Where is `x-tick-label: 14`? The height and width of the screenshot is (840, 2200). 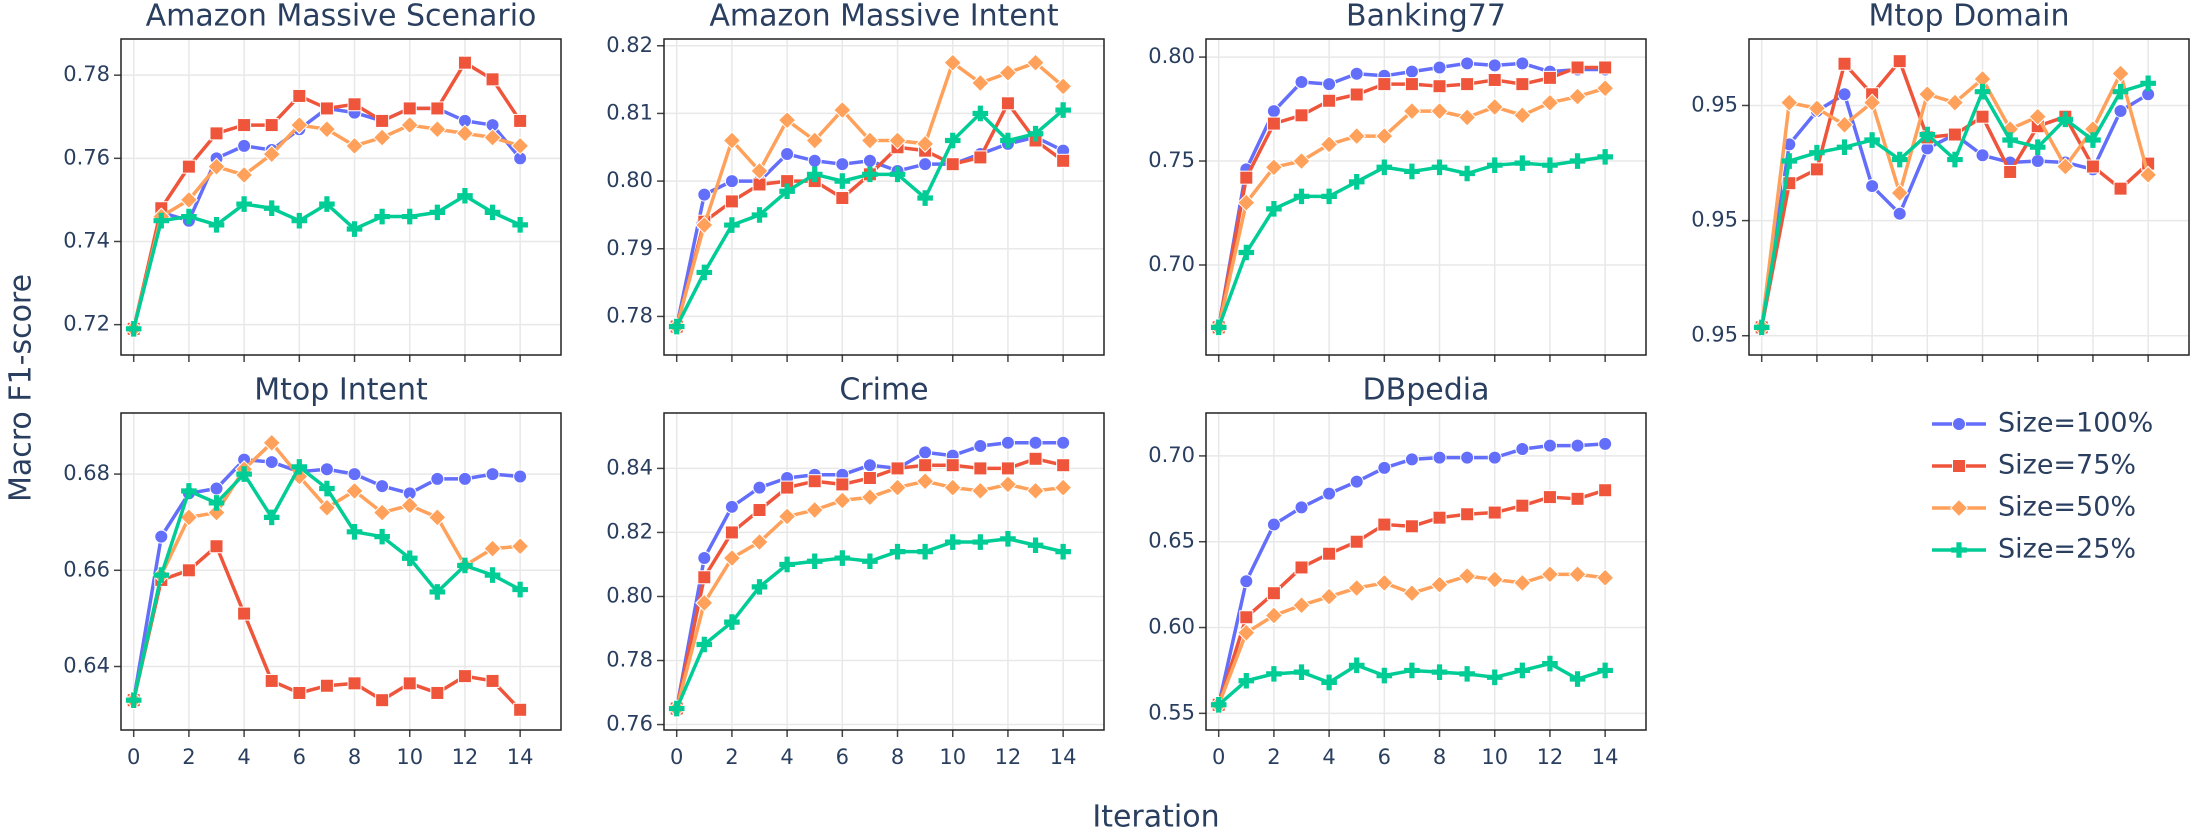
x-tick-label: 14 is located at coordinates (1605, 757).